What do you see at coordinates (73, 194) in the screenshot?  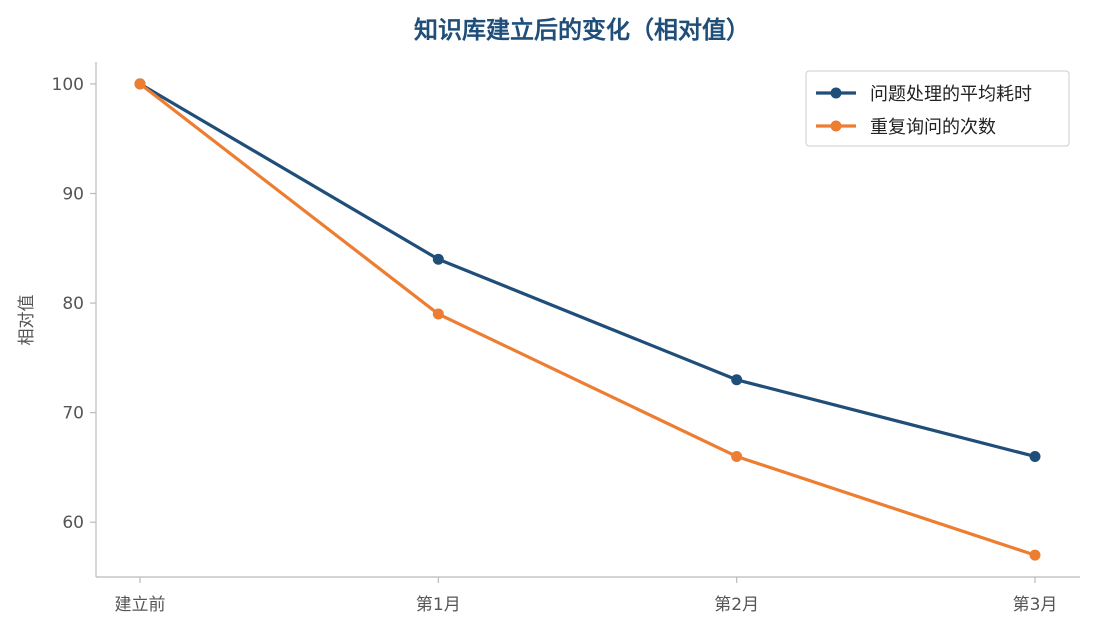 I see `y-tick-label: 90` at bounding box center [73, 194].